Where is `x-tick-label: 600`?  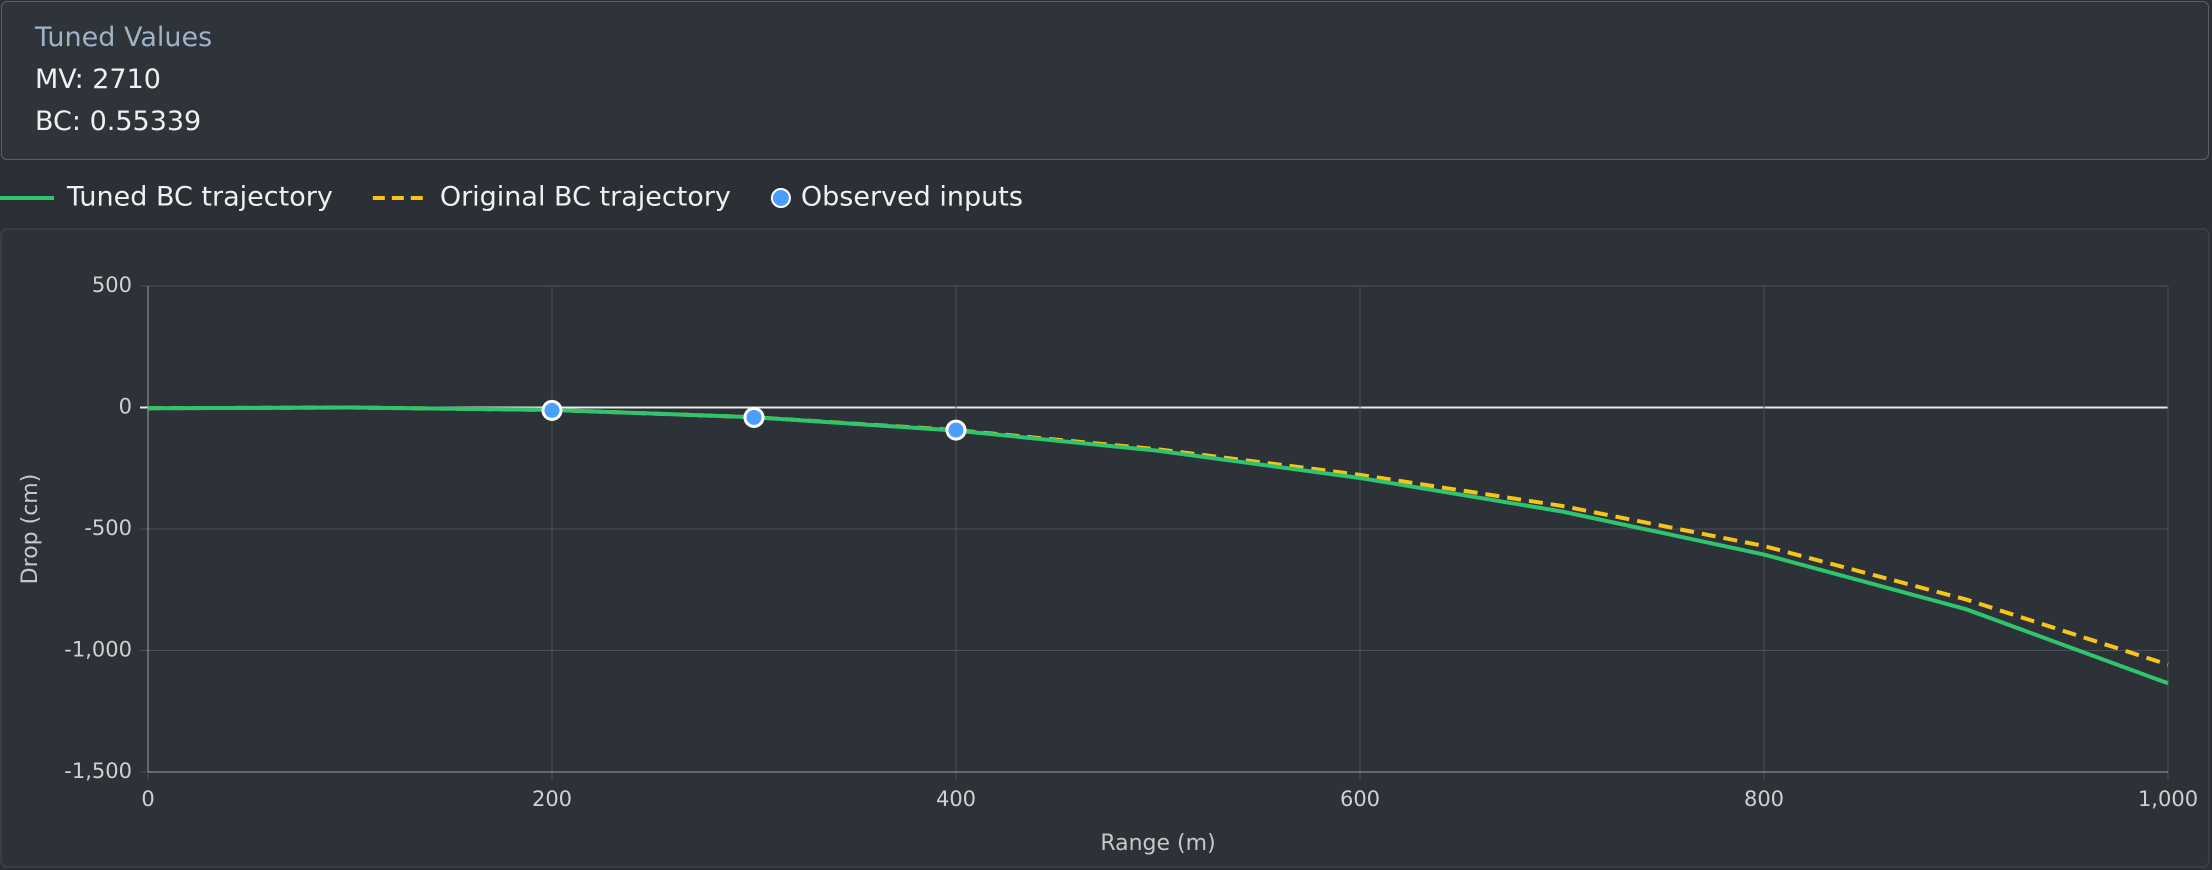
x-tick-label: 600 is located at coordinates (1360, 799).